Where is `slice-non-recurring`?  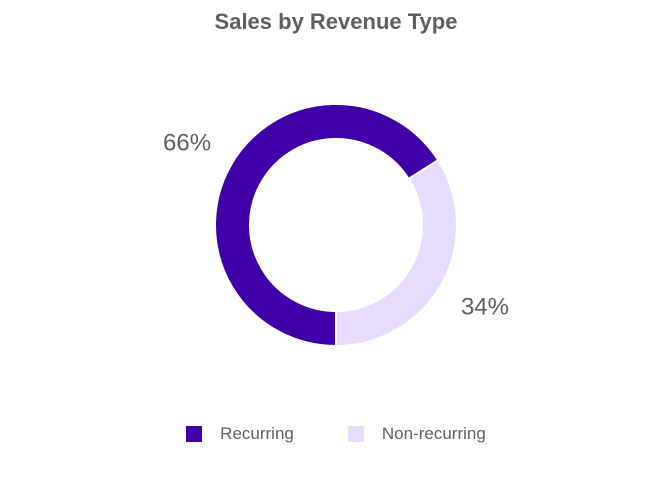 slice-non-recurring is located at coordinates (396, 253).